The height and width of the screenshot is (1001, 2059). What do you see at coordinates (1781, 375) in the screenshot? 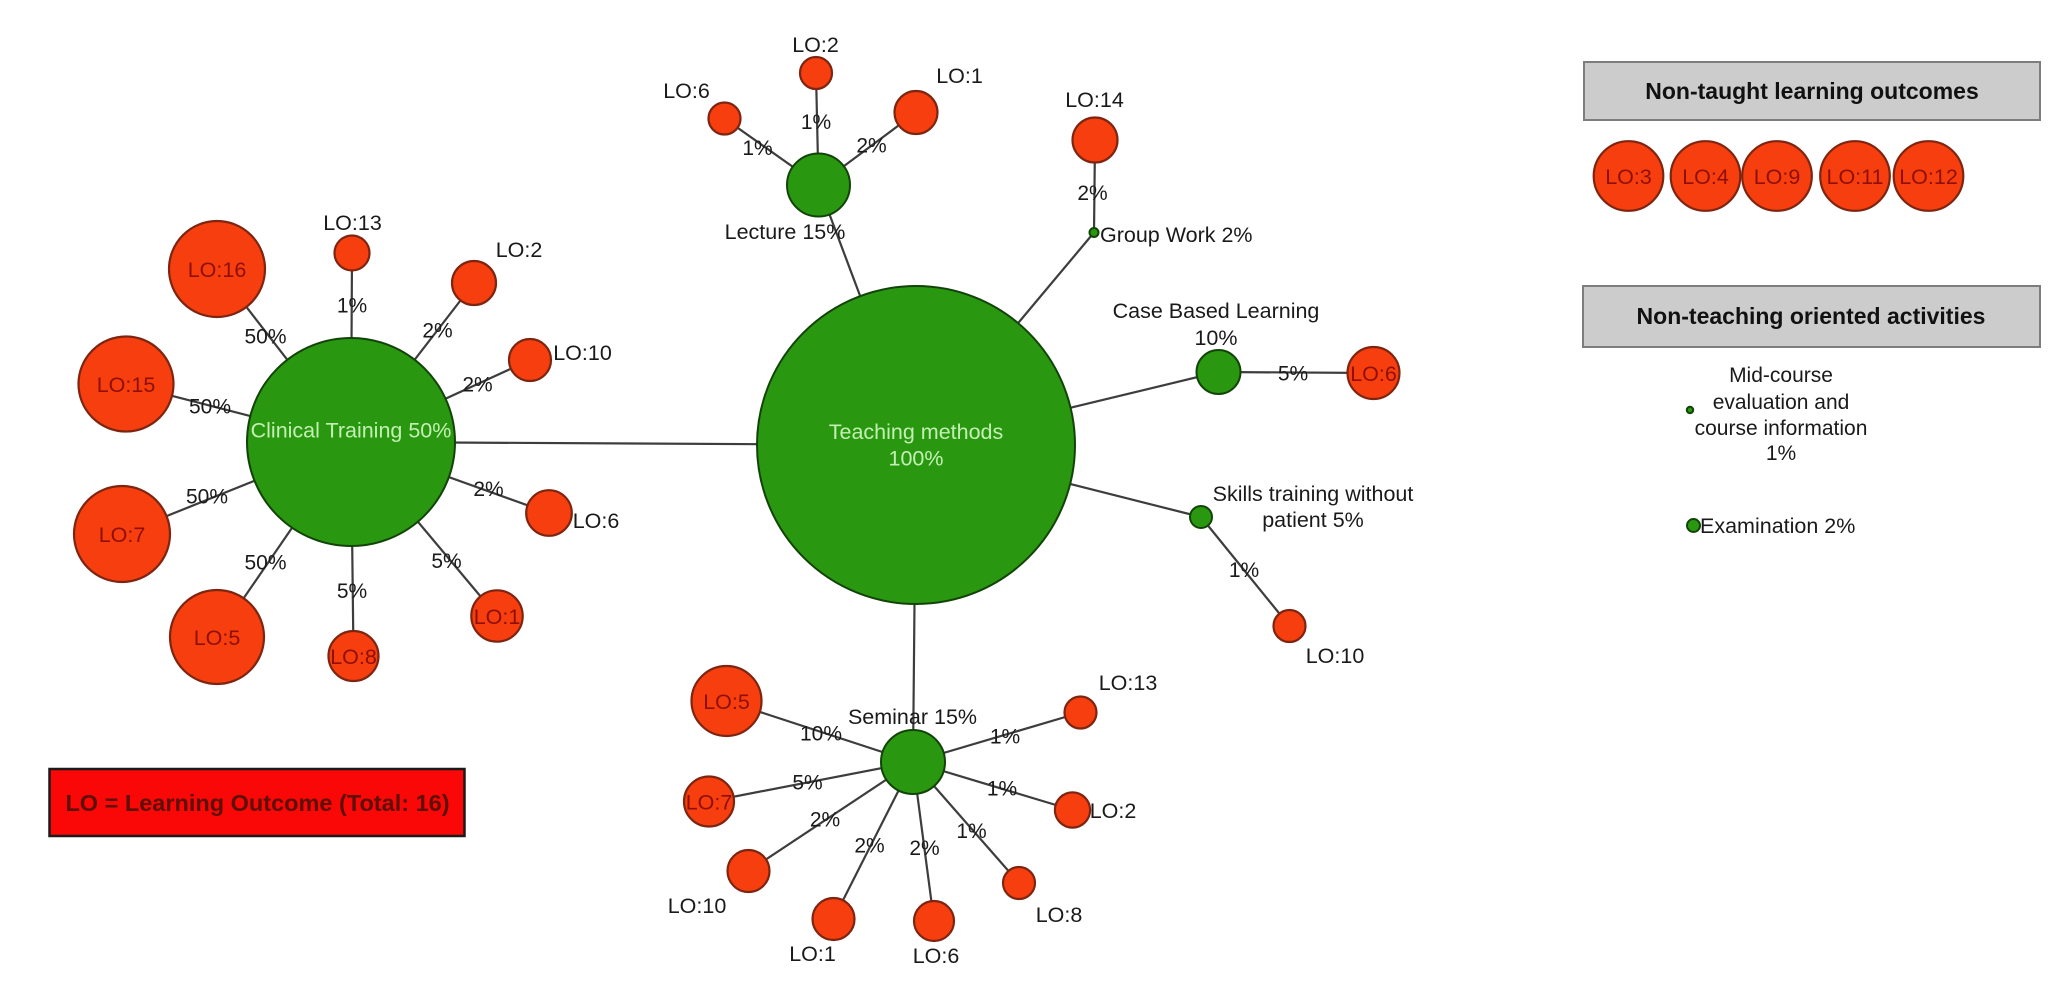
I see `svg-text: Mid-course` at bounding box center [1781, 375].